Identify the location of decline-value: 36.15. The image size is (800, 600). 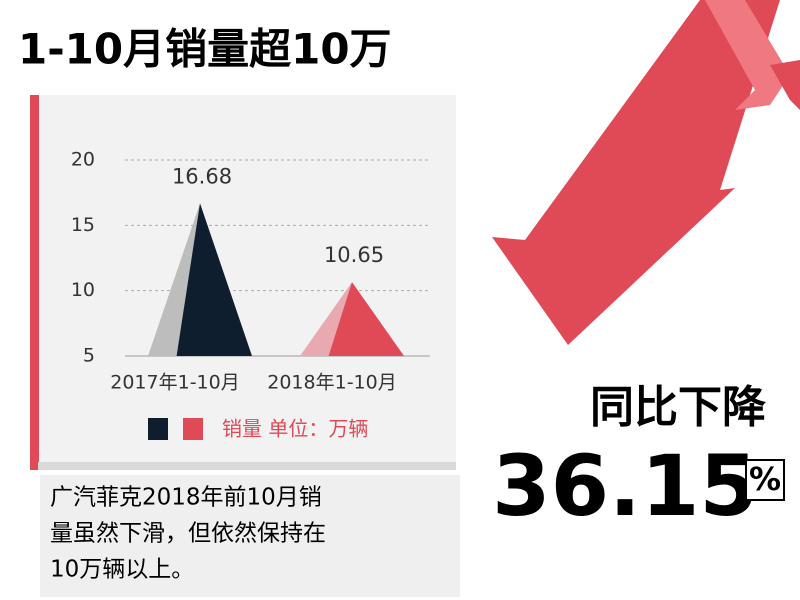
(625, 486).